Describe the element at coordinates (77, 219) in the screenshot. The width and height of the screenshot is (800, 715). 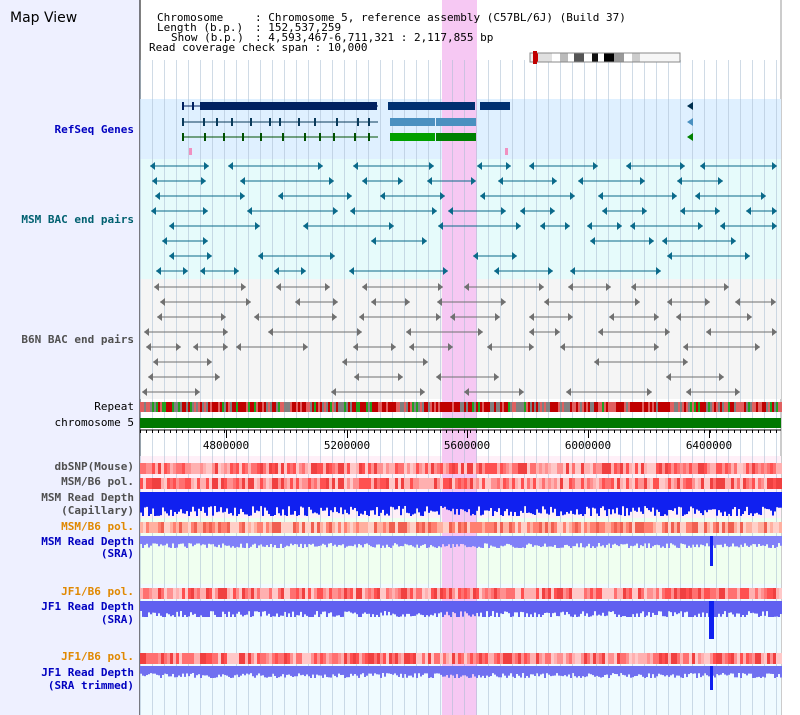
I see `track-label-msm-bac: MSM BAC end pairs` at that location.